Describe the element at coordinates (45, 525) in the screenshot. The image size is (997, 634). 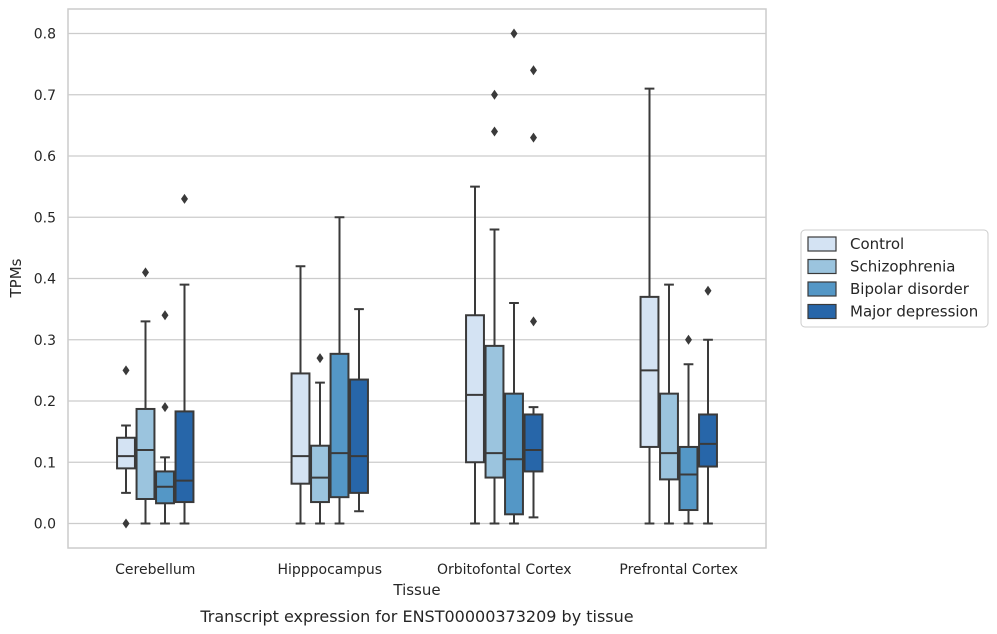
I see `y-tick-label: 0.0` at that location.